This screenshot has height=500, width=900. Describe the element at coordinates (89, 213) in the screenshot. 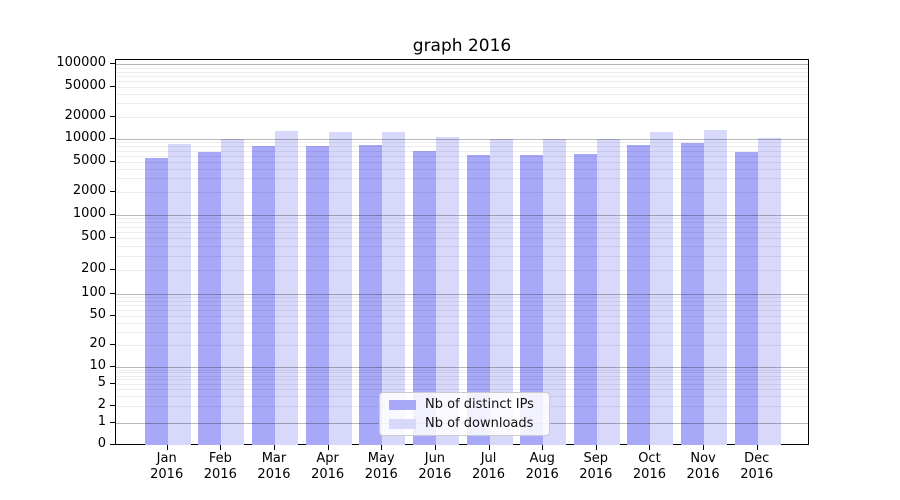

I see `y-tick-label: 1000` at that location.